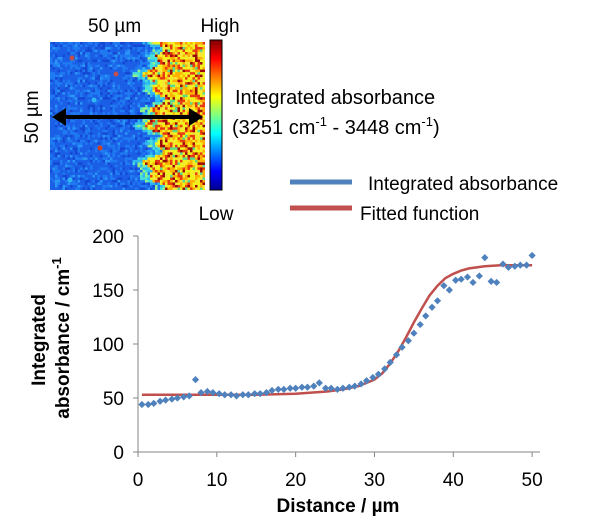  What do you see at coordinates (113, 399) in the screenshot?
I see `y-tick-label: 50` at bounding box center [113, 399].